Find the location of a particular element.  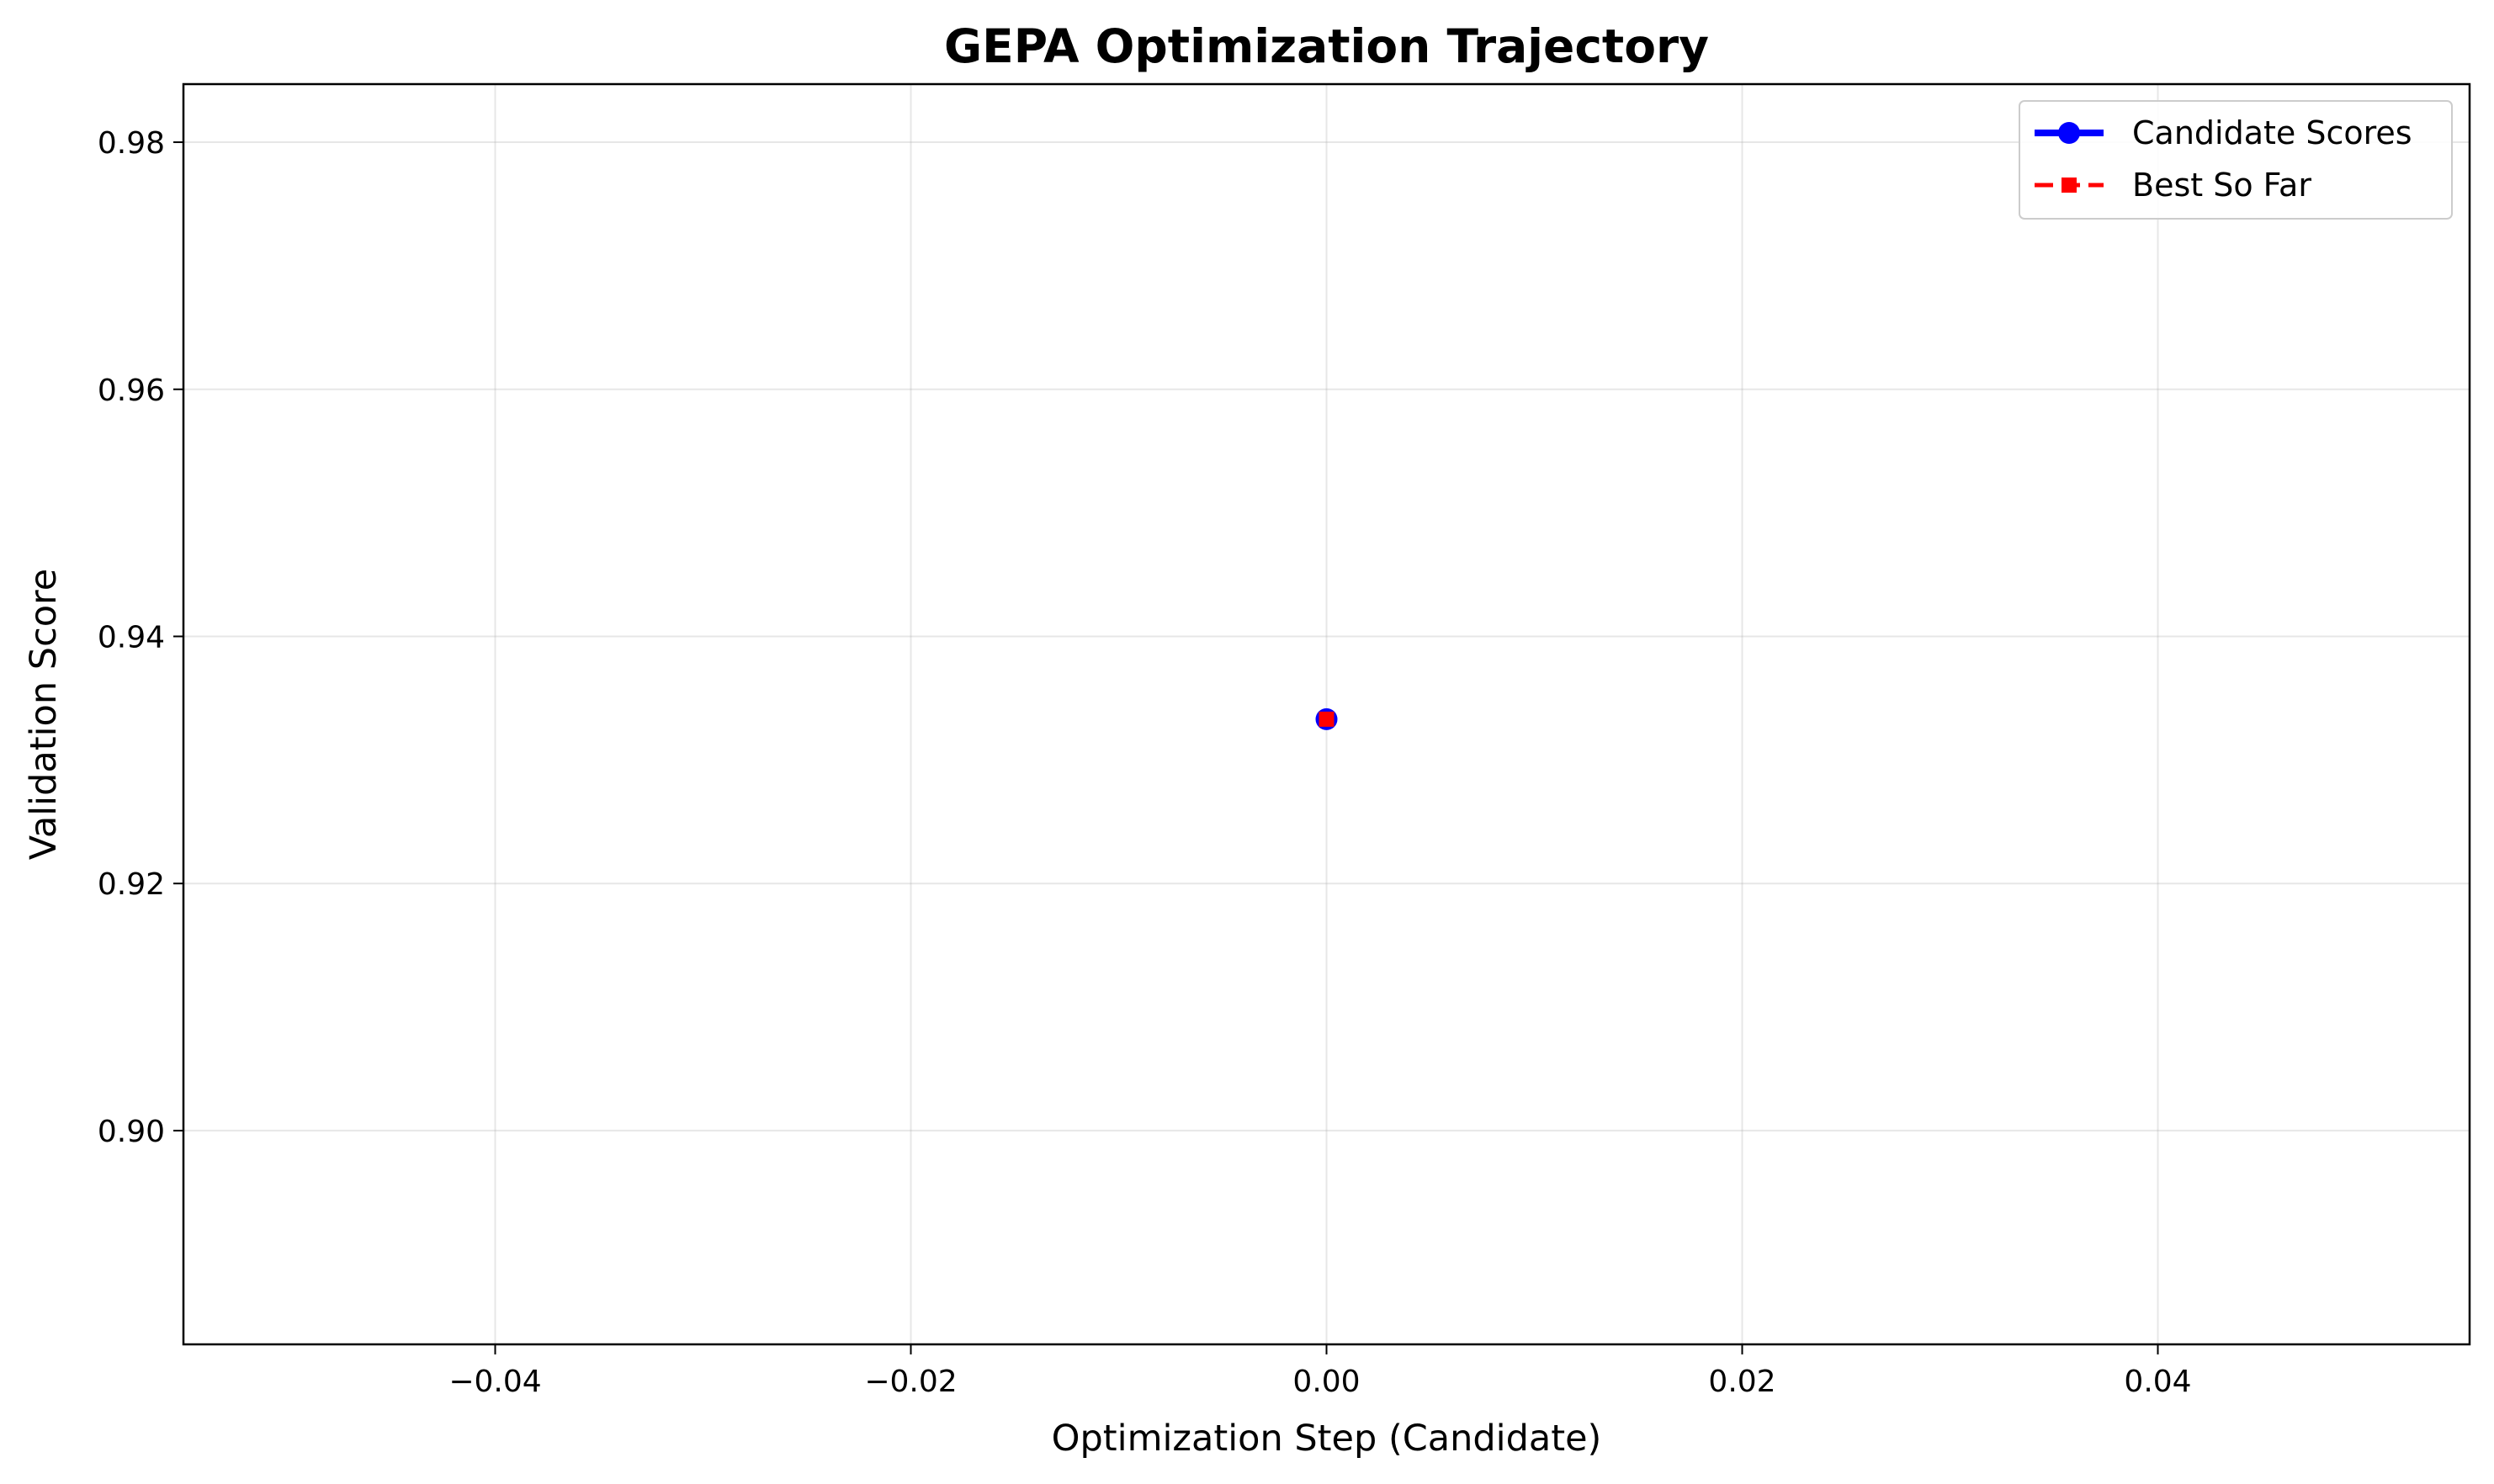

legend-entry: Candidate Scores is located at coordinates (2223, 132).